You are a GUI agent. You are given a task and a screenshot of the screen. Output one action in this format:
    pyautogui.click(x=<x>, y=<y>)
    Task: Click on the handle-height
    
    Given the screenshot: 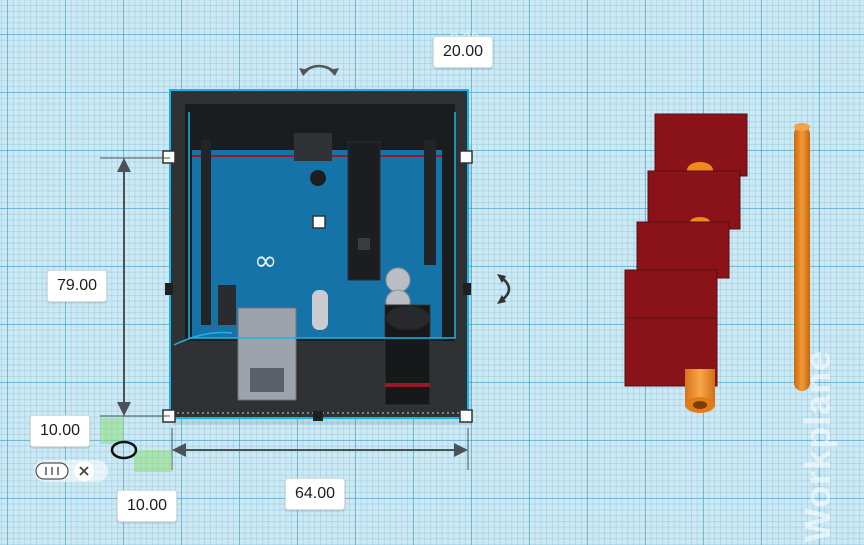 What is the action you would take?
    pyautogui.click(x=319, y=222)
    